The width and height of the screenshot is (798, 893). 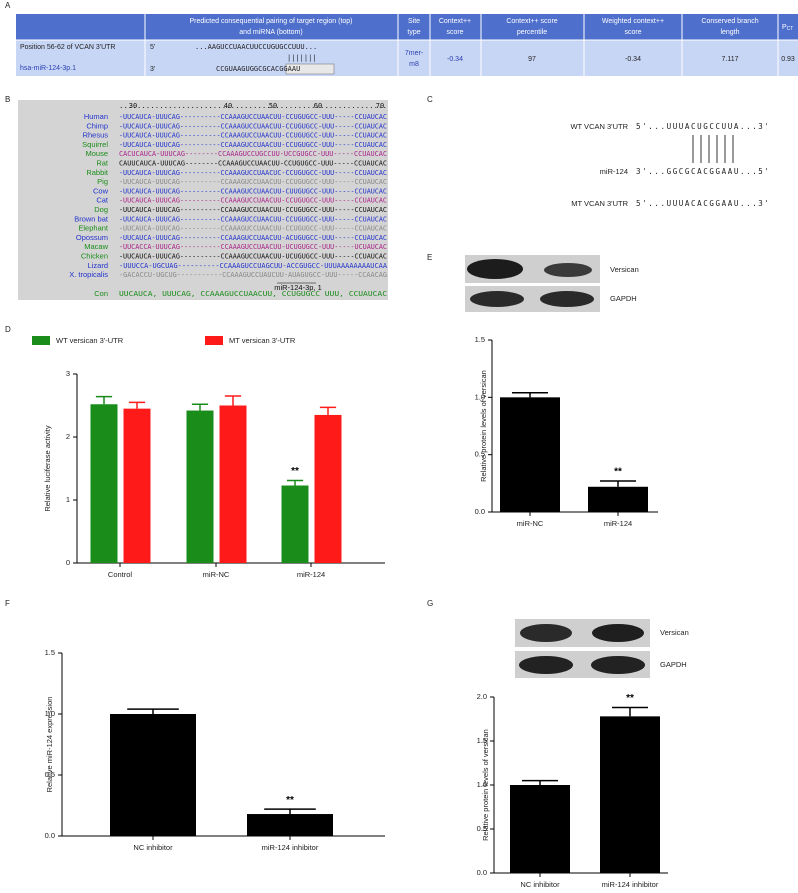 I want to click on seq-text: 3'...GGCGCACGGAAU...5', so click(x=703, y=171).